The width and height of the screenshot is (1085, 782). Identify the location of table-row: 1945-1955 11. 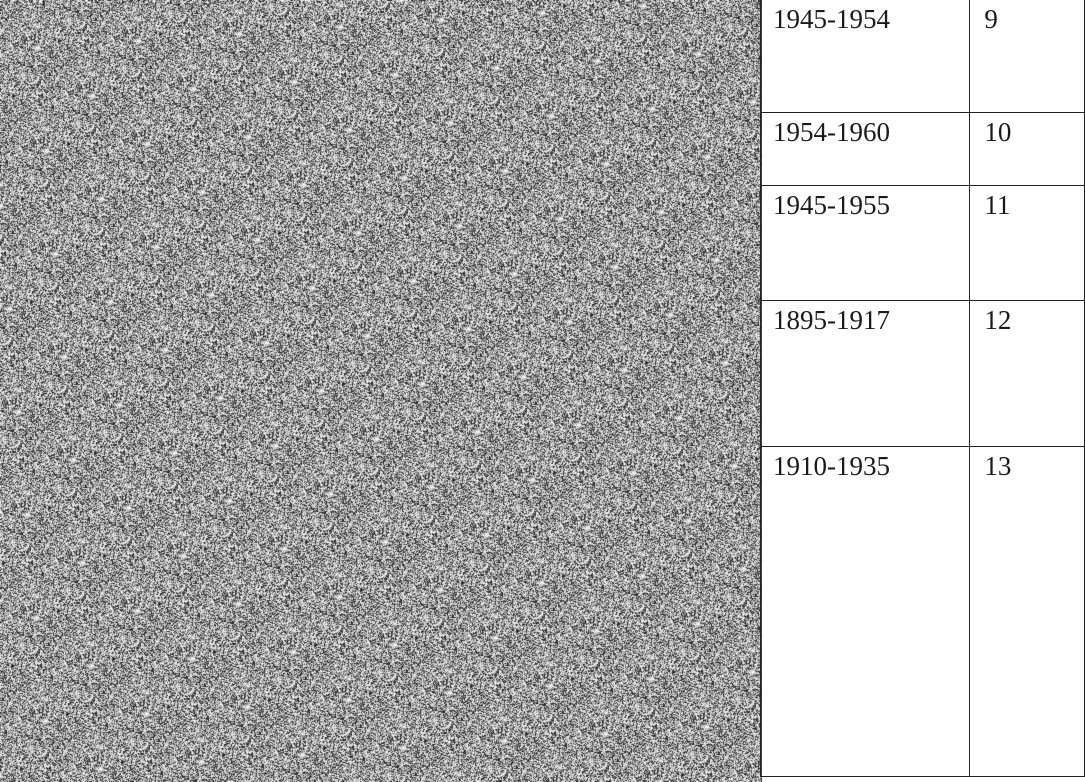
(922, 243).